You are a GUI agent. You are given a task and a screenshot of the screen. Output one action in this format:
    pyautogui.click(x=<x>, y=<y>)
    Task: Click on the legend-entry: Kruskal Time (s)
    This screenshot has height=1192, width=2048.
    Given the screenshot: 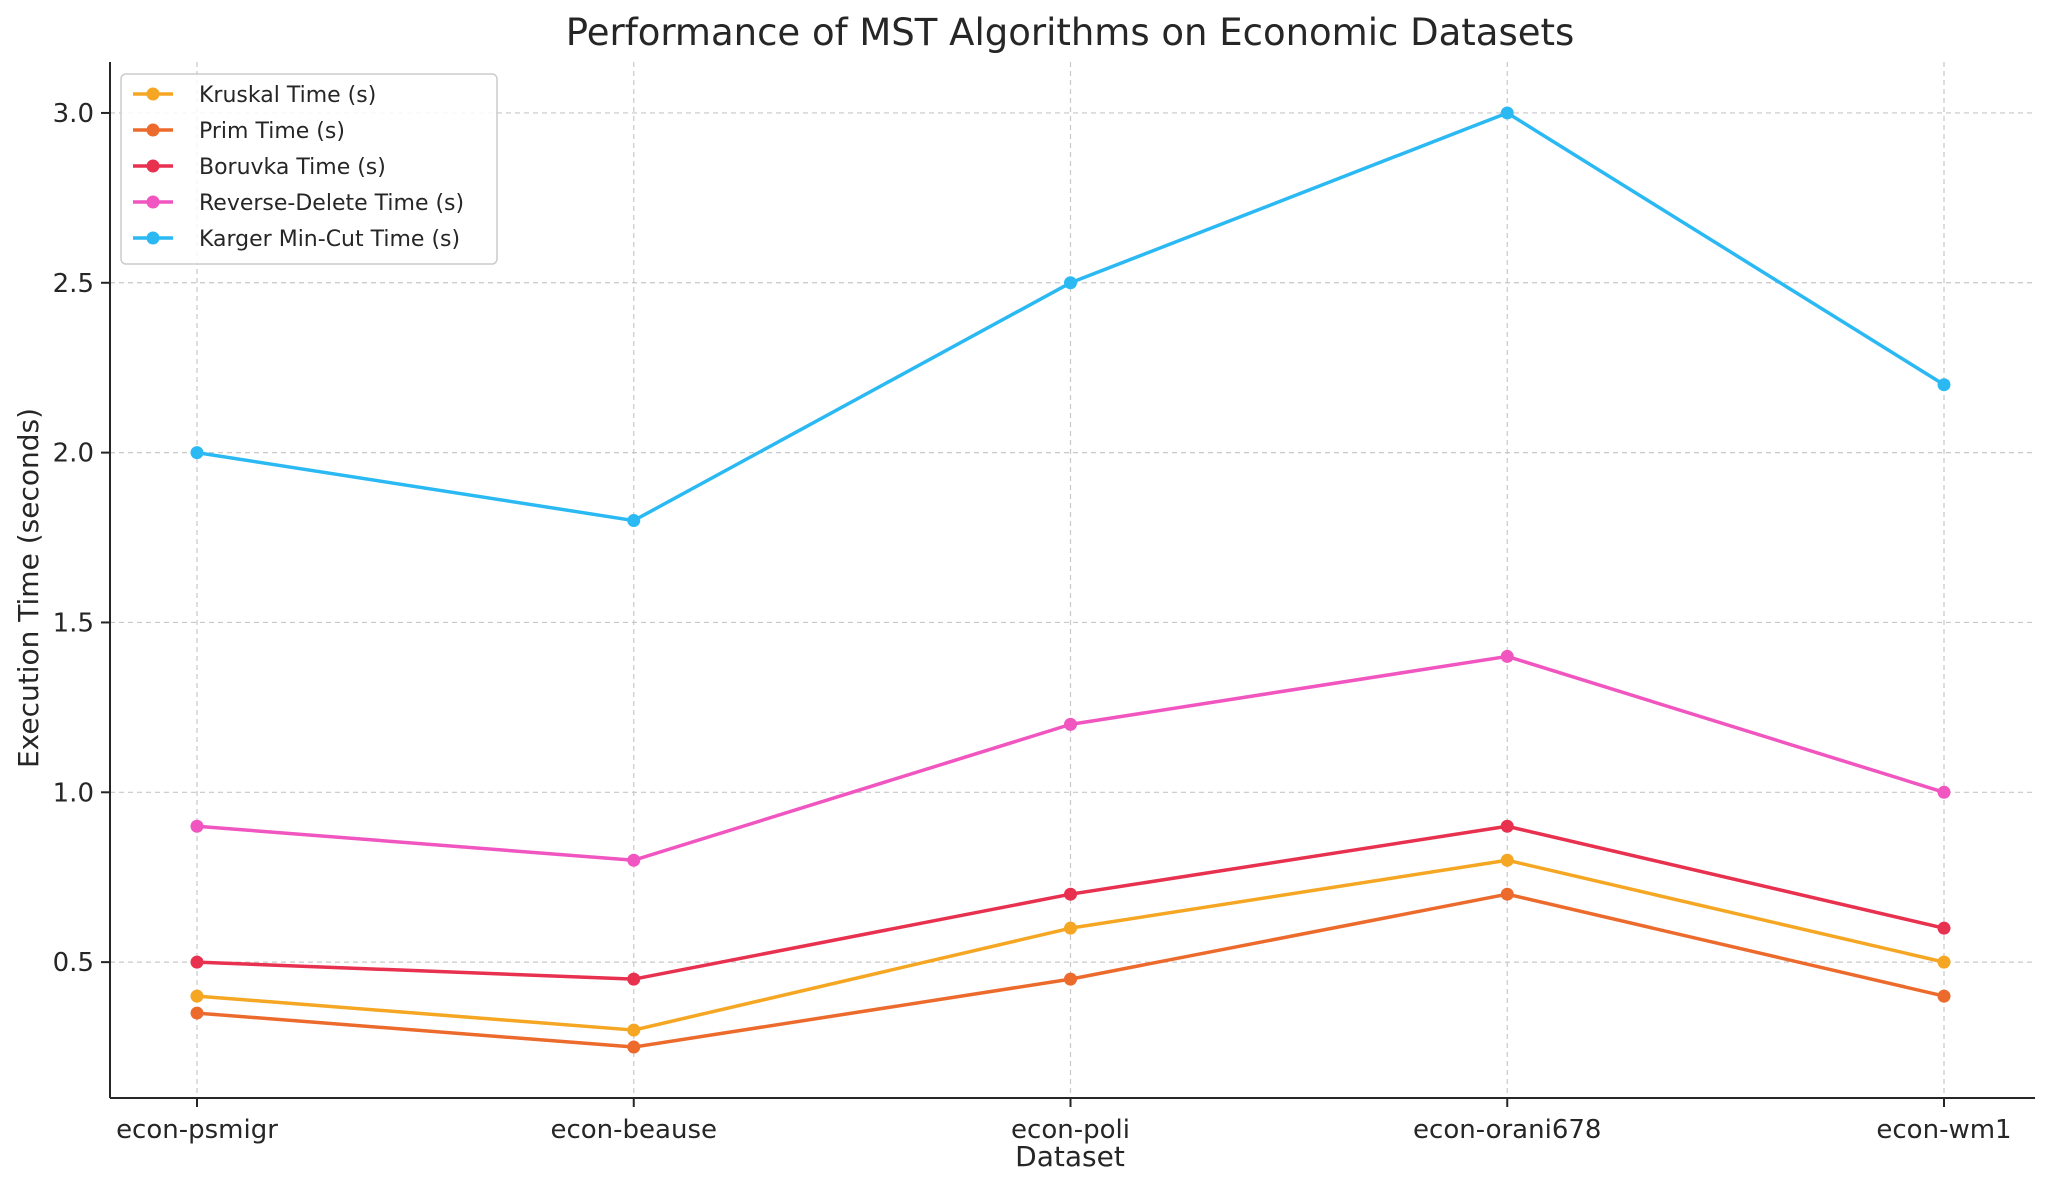 What is the action you would take?
    pyautogui.click(x=254, y=95)
    